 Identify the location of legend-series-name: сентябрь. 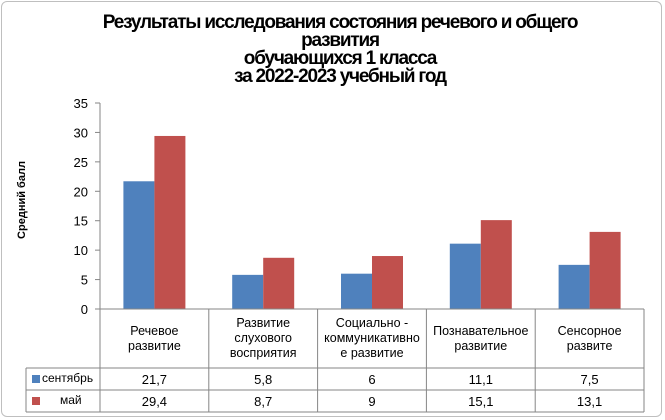
(68, 378).